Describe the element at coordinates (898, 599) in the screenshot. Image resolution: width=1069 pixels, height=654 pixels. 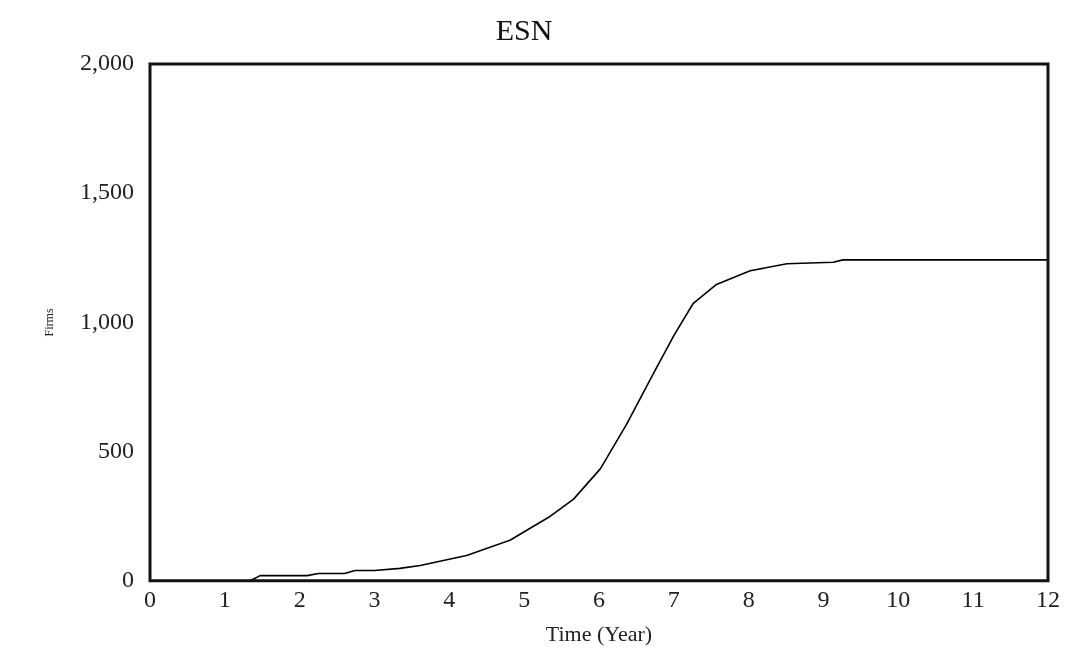
I see `x-tick-label: 10` at that location.